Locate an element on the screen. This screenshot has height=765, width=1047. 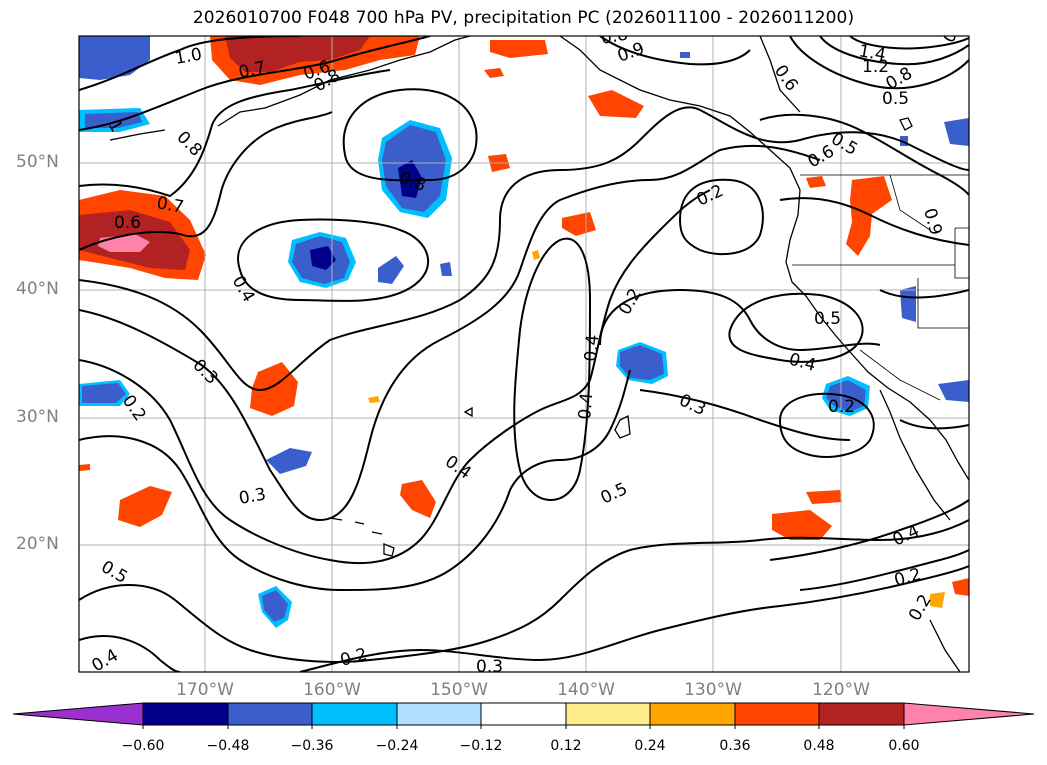
contour-label: 1.2 is located at coordinates (875, 67).